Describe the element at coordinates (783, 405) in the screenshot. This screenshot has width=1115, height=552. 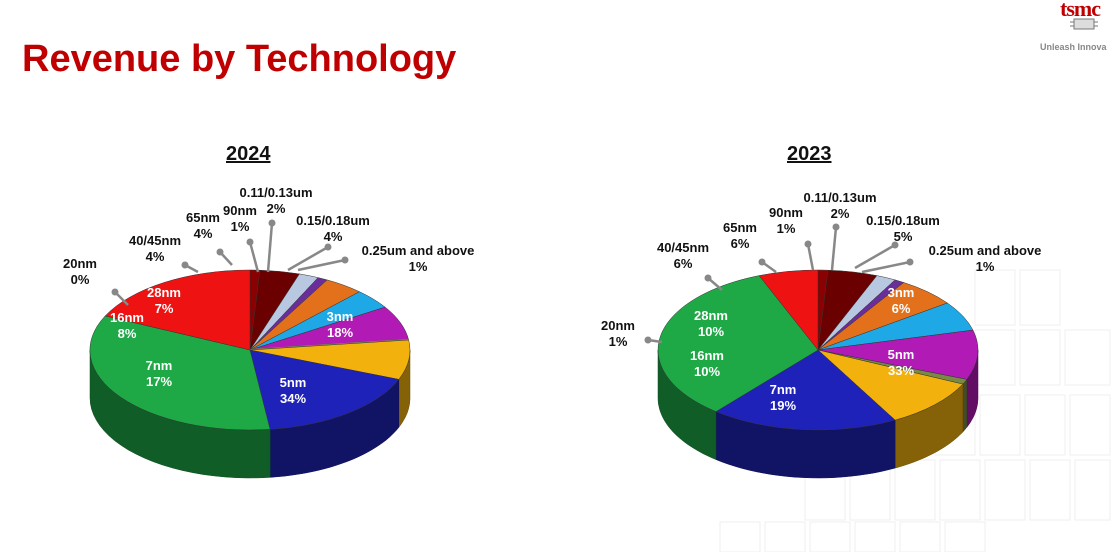
I see `slice-value-7nm: 19%` at that location.